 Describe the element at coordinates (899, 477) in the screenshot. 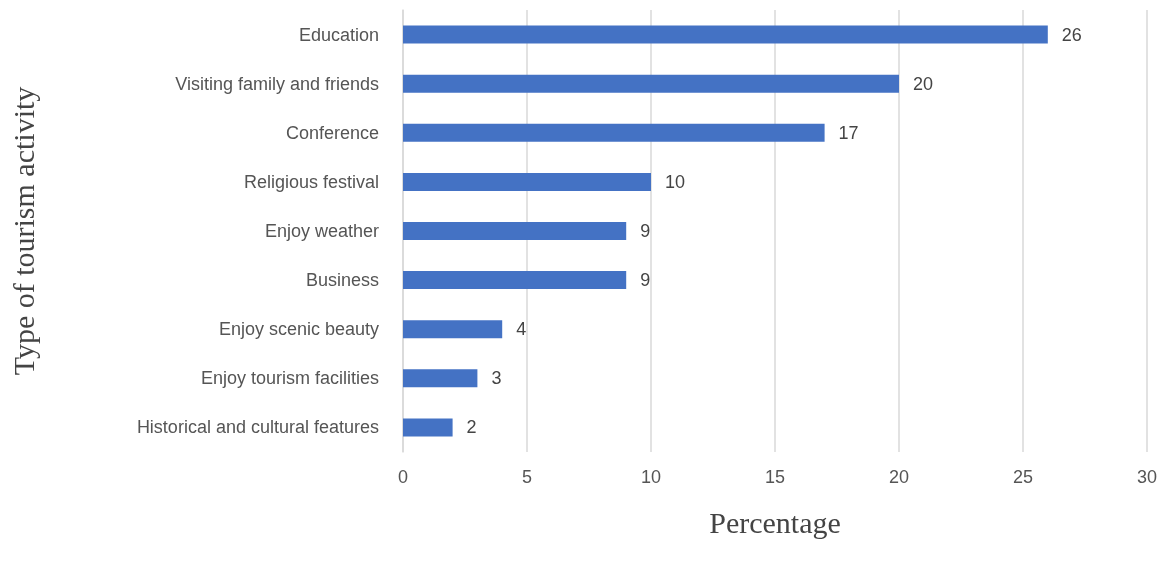

I see `x-tick-label: 20` at that location.